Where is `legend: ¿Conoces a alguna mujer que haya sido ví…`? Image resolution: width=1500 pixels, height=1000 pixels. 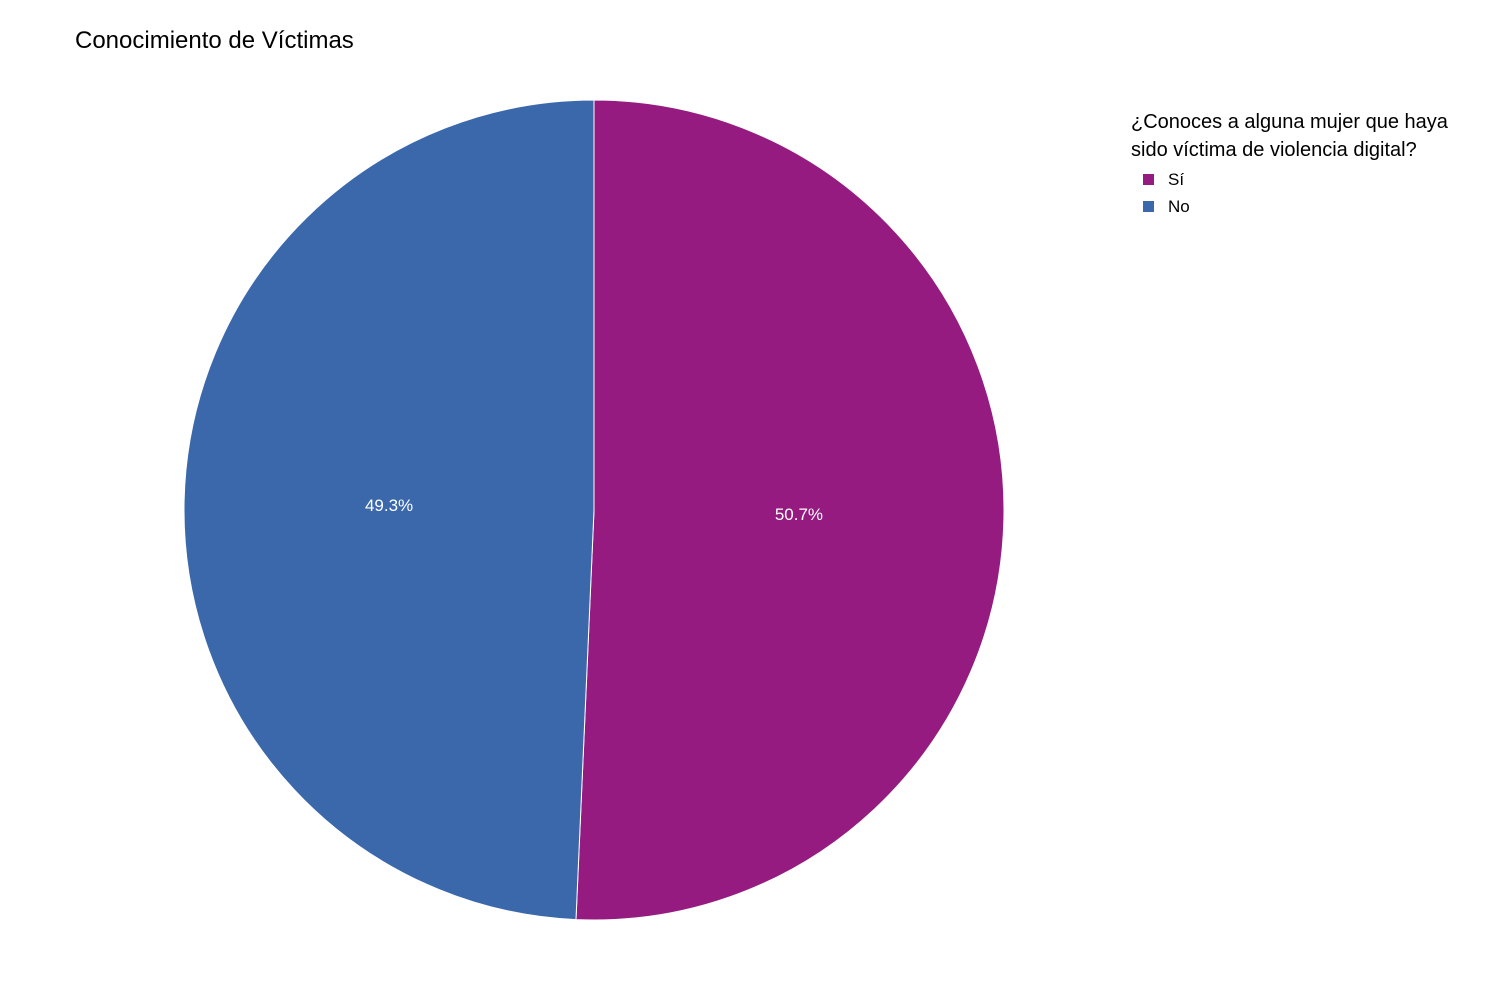 legend: ¿Conoces a alguna mujer que haya sido ví… is located at coordinates (1313, 164).